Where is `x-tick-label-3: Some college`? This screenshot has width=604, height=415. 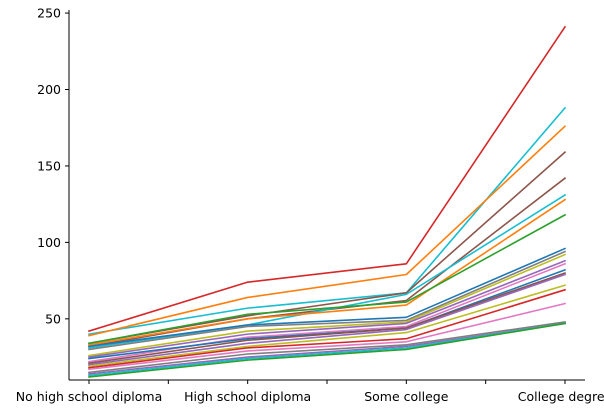 x-tick-label-3: Some college is located at coordinates (406, 396).